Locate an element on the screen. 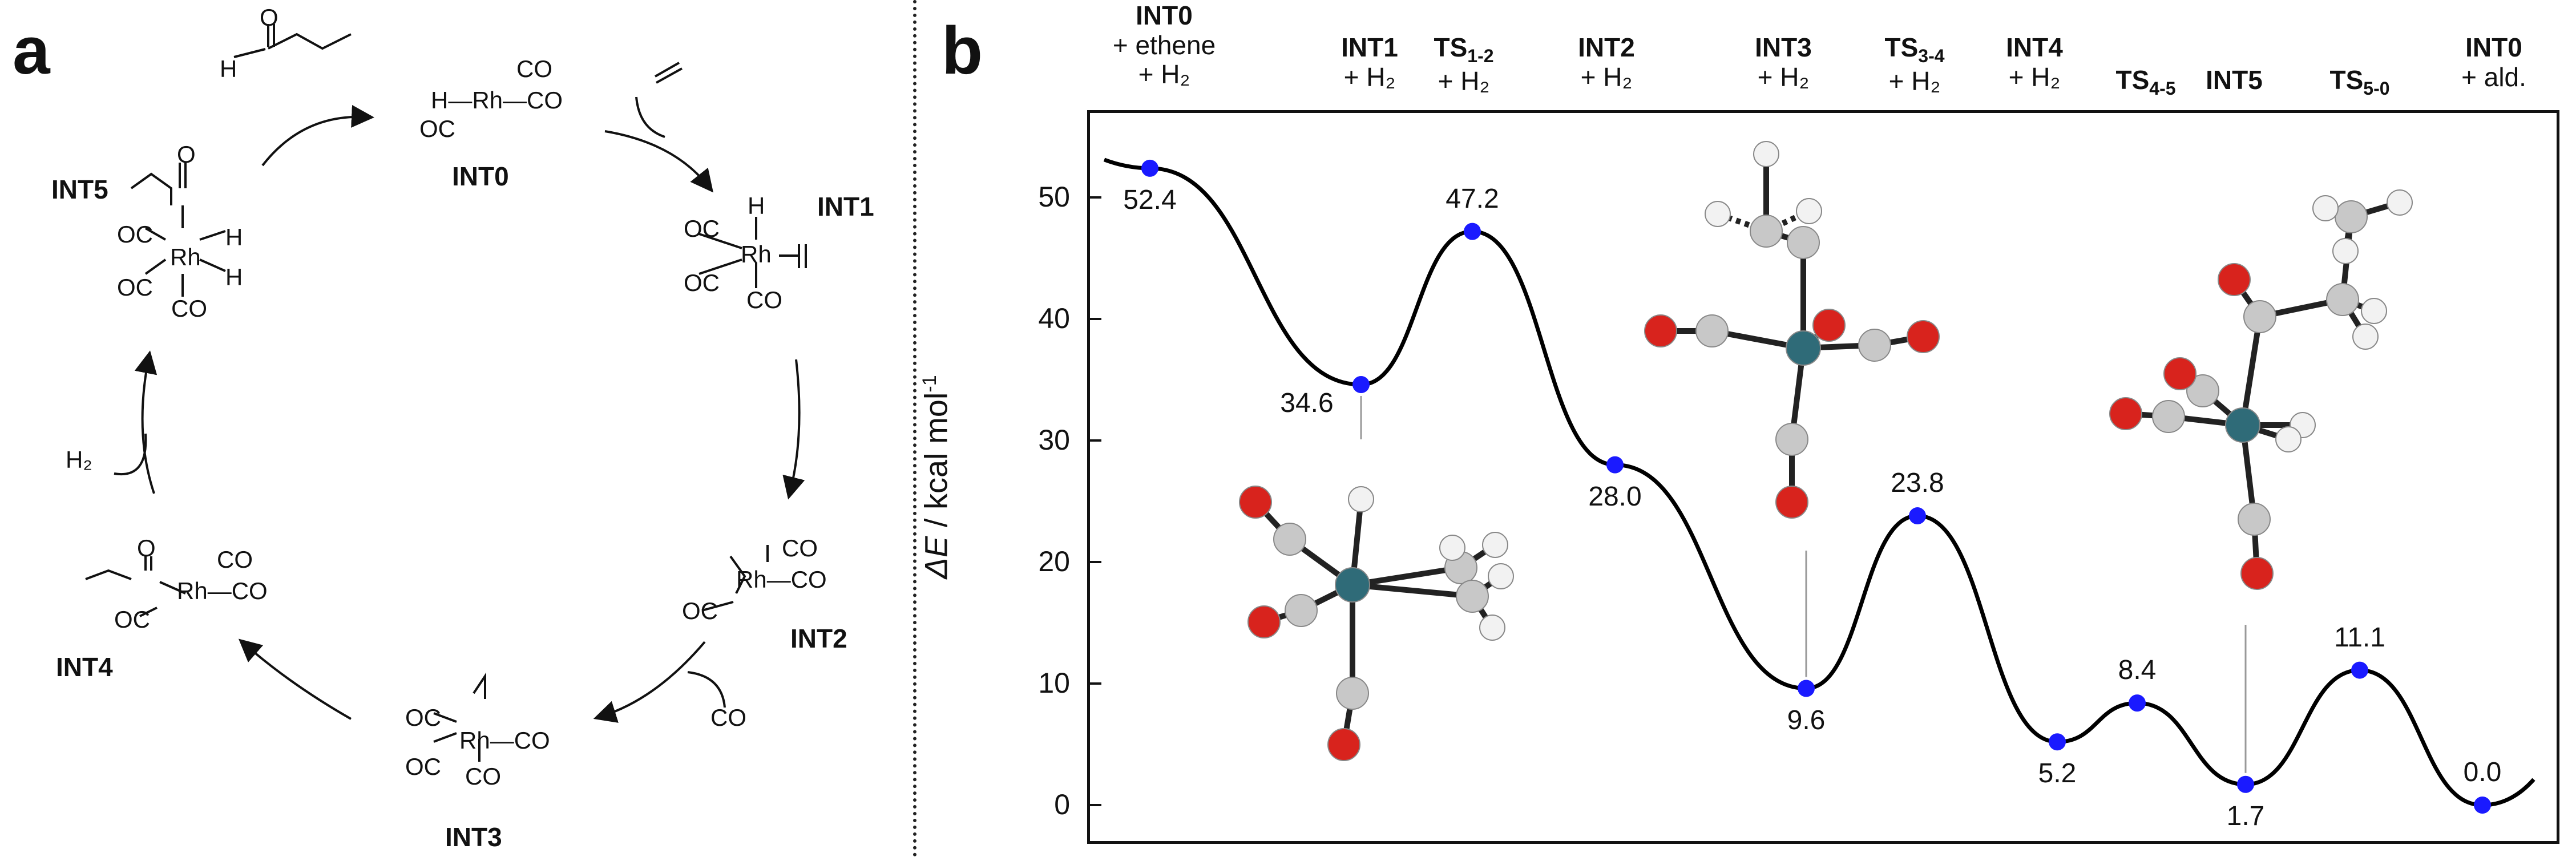 The height and width of the screenshot is (857, 2576). aldehyde-h: H is located at coordinates (228, 68).